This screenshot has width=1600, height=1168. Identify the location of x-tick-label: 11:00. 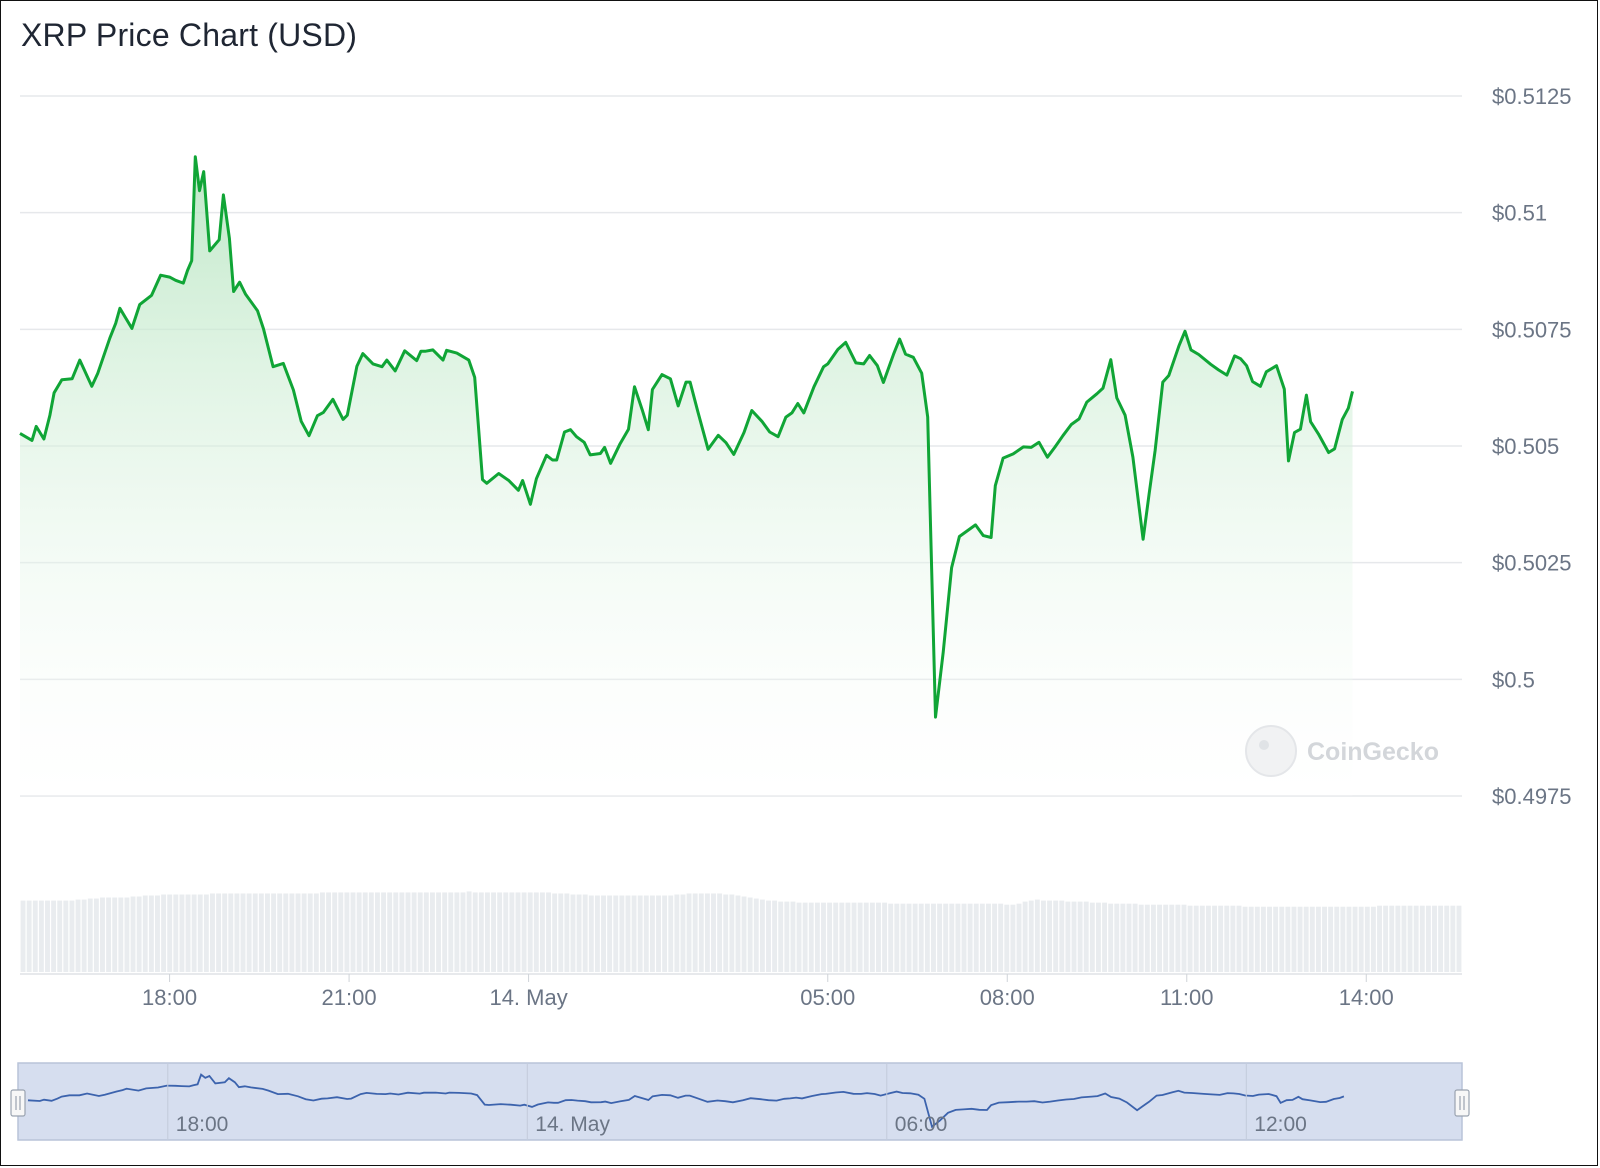
(1186, 997).